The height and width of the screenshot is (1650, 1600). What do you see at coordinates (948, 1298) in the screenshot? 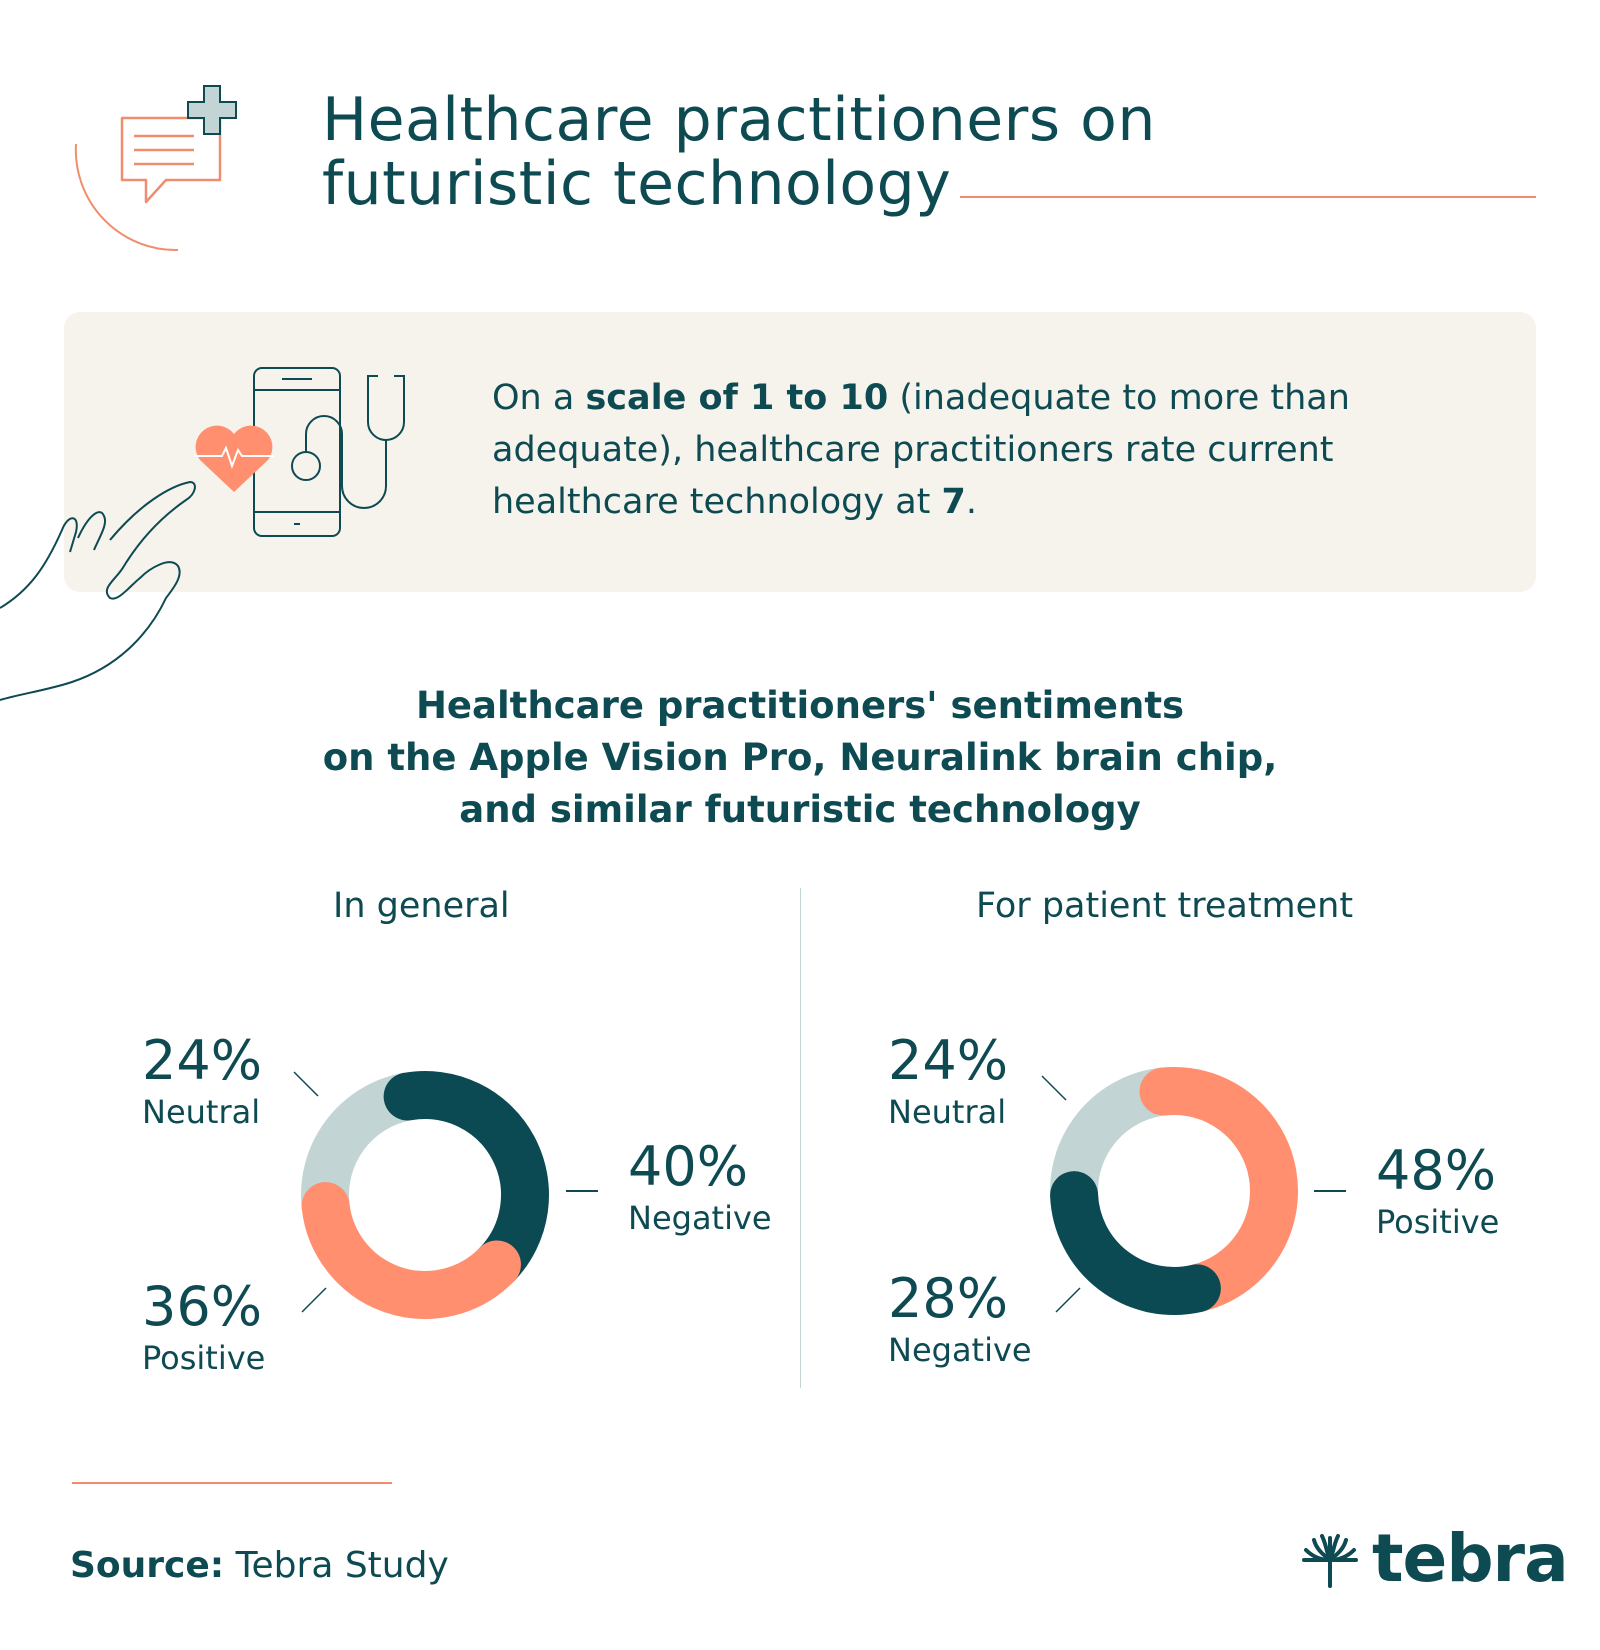
I see `label-treatment-negative-pct: 28%` at bounding box center [948, 1298].